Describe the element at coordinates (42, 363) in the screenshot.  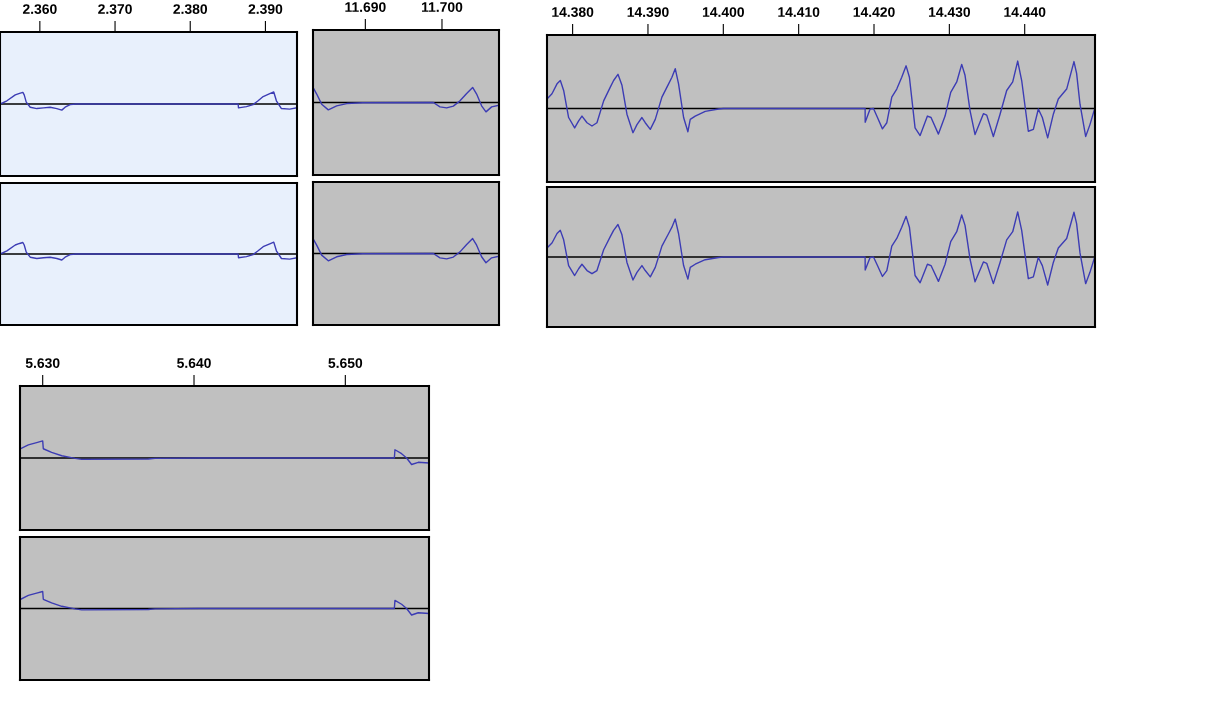
I see `x-tick-label: 5.630` at that location.